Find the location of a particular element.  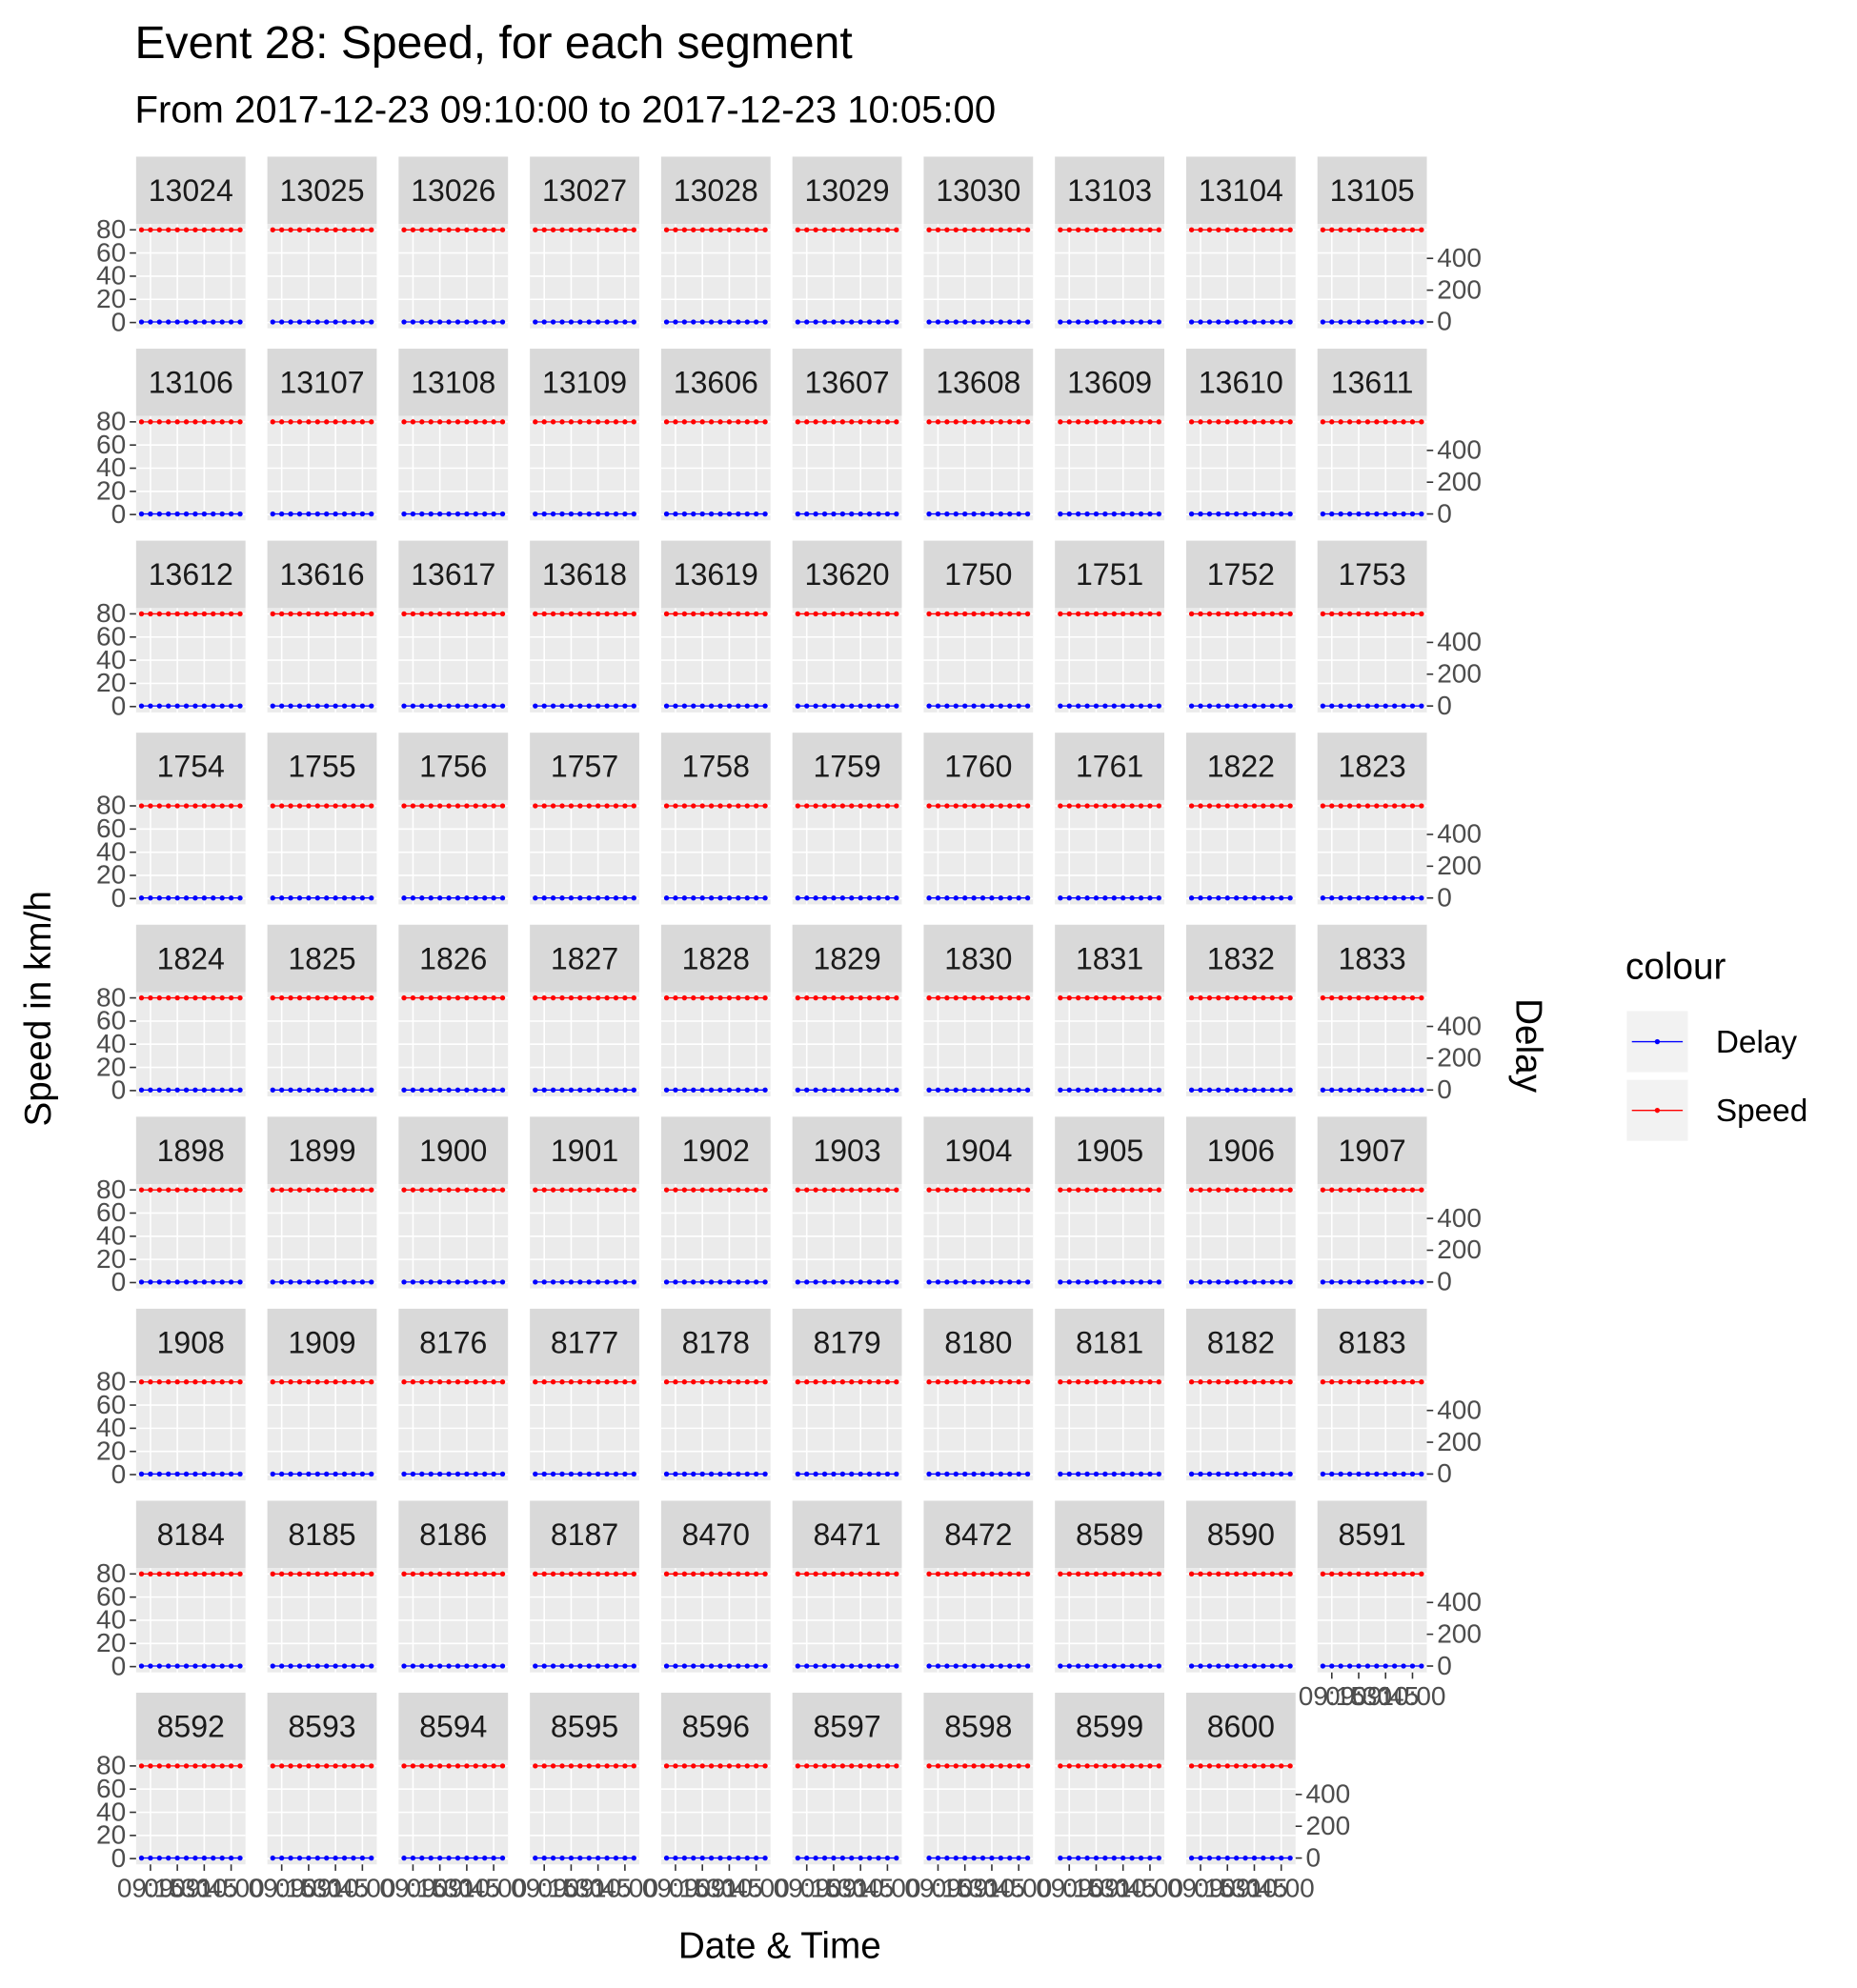

strip-label: 13617 is located at coordinates (453, 575).